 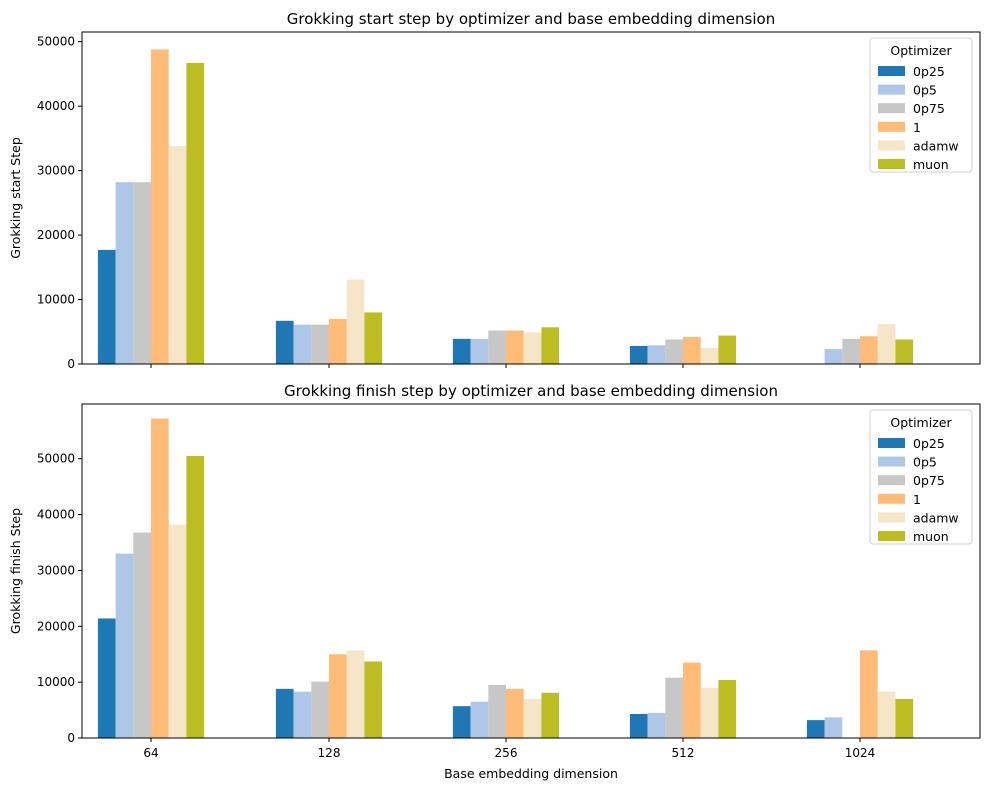 What do you see at coordinates (15, 571) in the screenshot?
I see `y-axis-label: Grokking finish Step` at bounding box center [15, 571].